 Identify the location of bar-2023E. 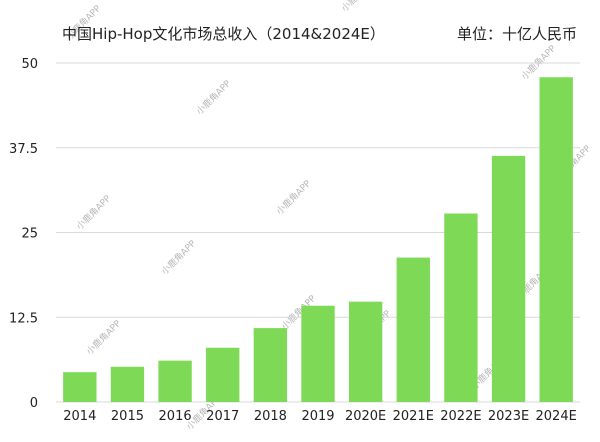
(508, 278).